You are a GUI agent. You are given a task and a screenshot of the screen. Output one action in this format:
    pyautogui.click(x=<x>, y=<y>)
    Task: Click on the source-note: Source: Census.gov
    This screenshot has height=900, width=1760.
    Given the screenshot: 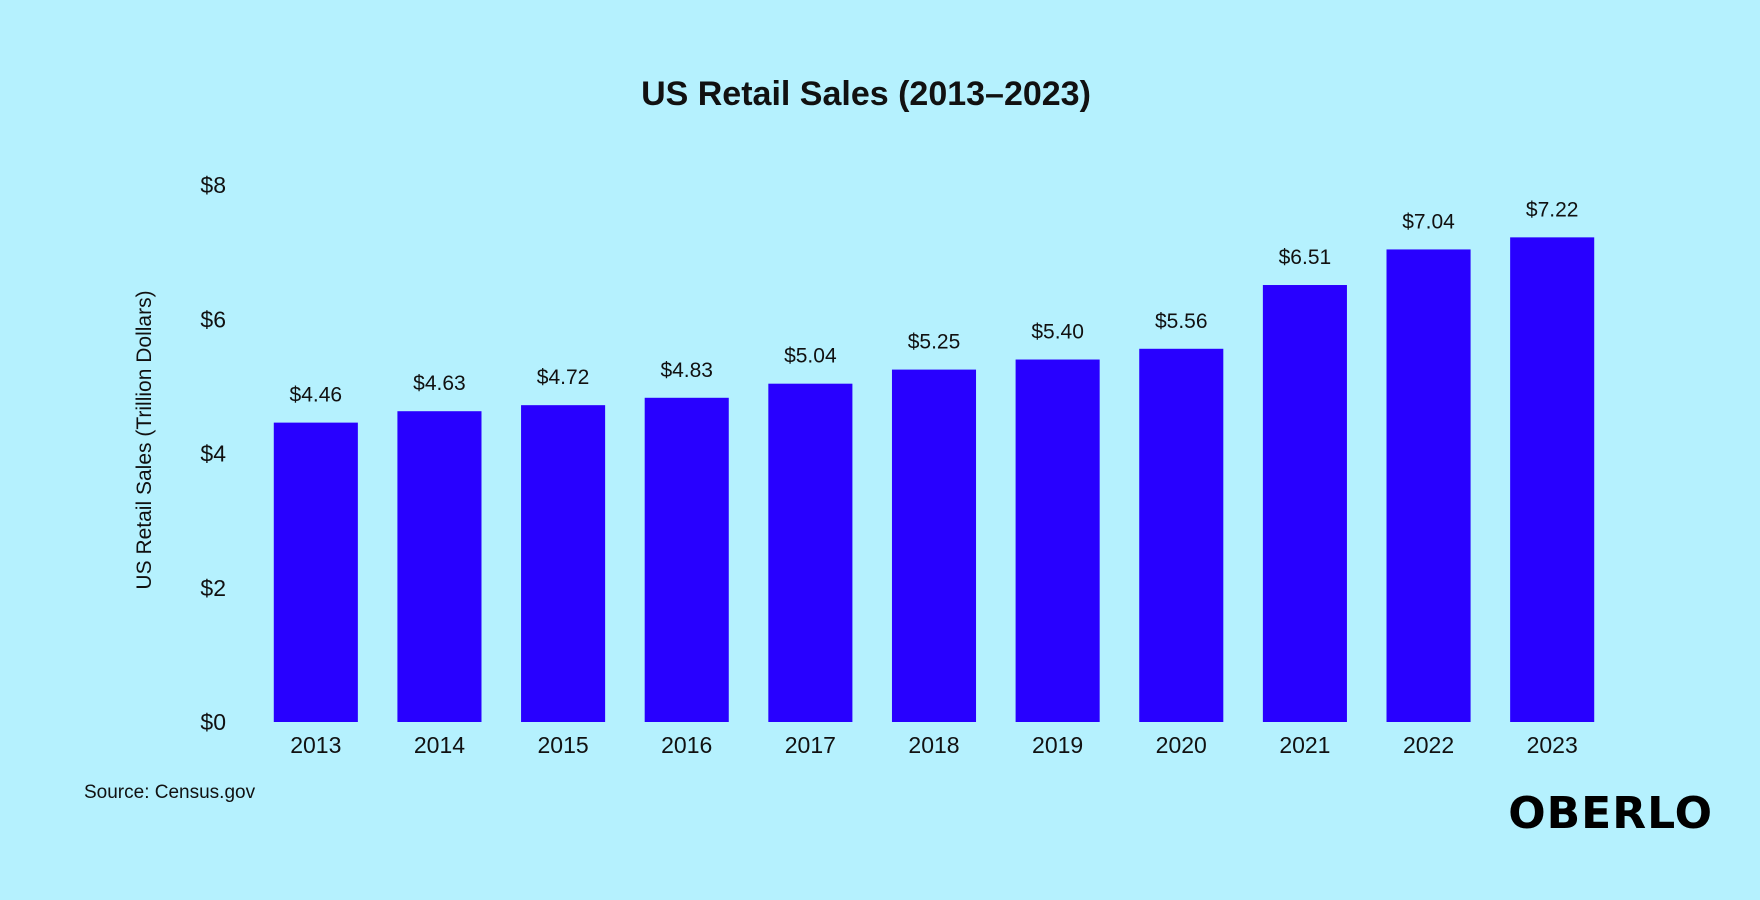 What is the action you would take?
    pyautogui.click(x=170, y=792)
    